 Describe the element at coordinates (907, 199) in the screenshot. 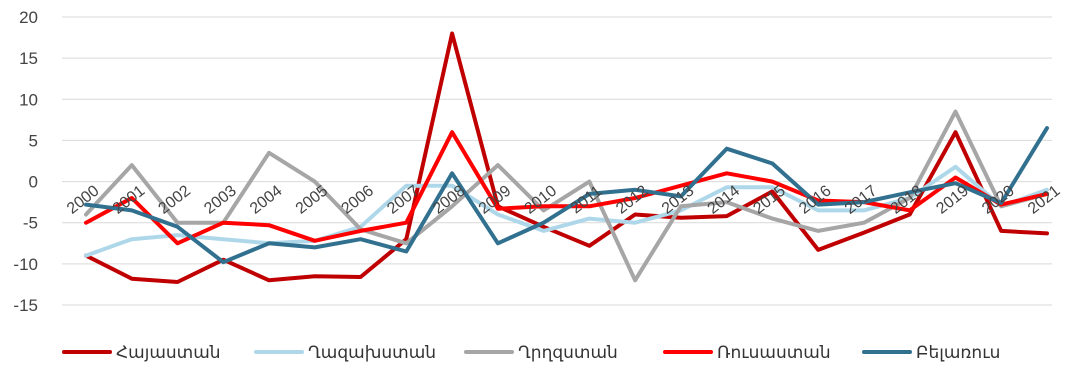

I see `x-tick-label: 2018` at that location.